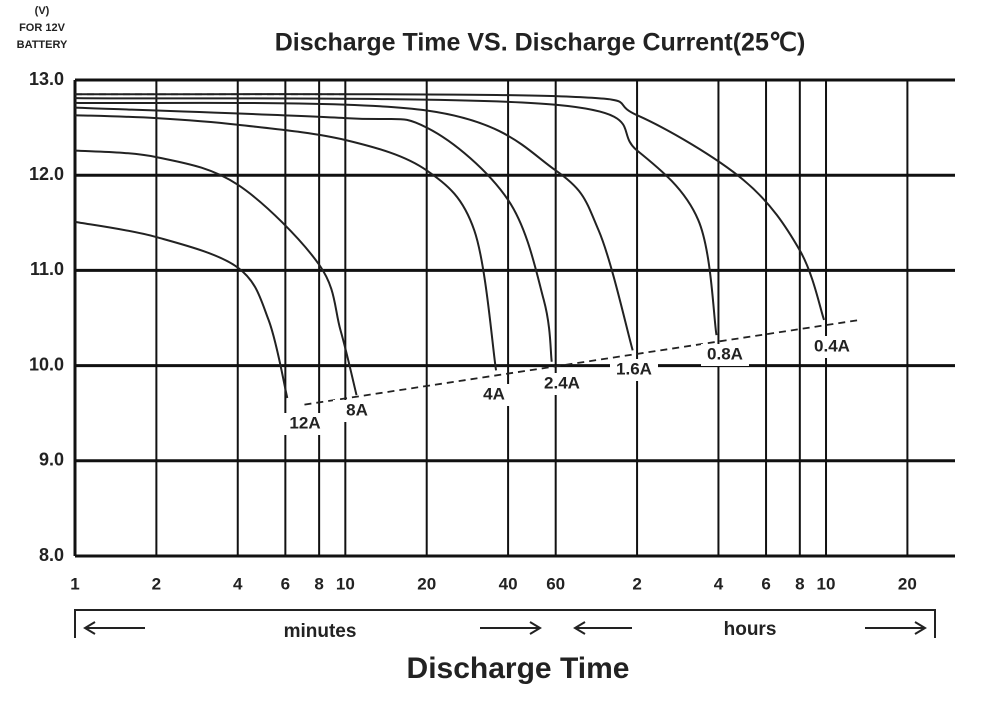 This screenshot has height=706, width=1000. Describe the element at coordinates (42, 45) in the screenshot. I see `y-label: BATTERY` at that location.